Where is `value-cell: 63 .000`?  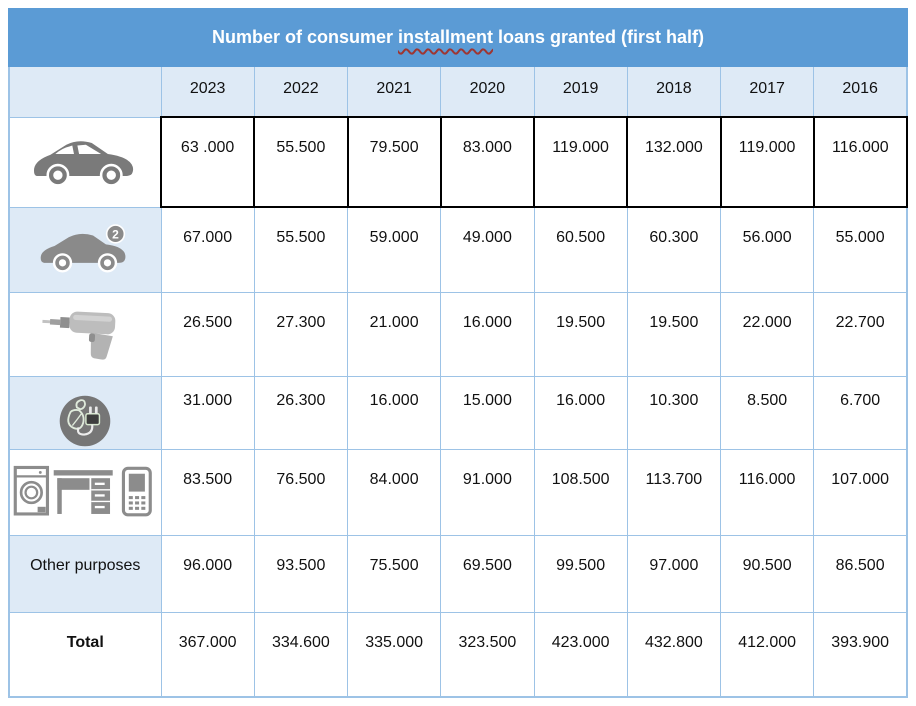
value-cell: 63 .000 is located at coordinates (207, 162).